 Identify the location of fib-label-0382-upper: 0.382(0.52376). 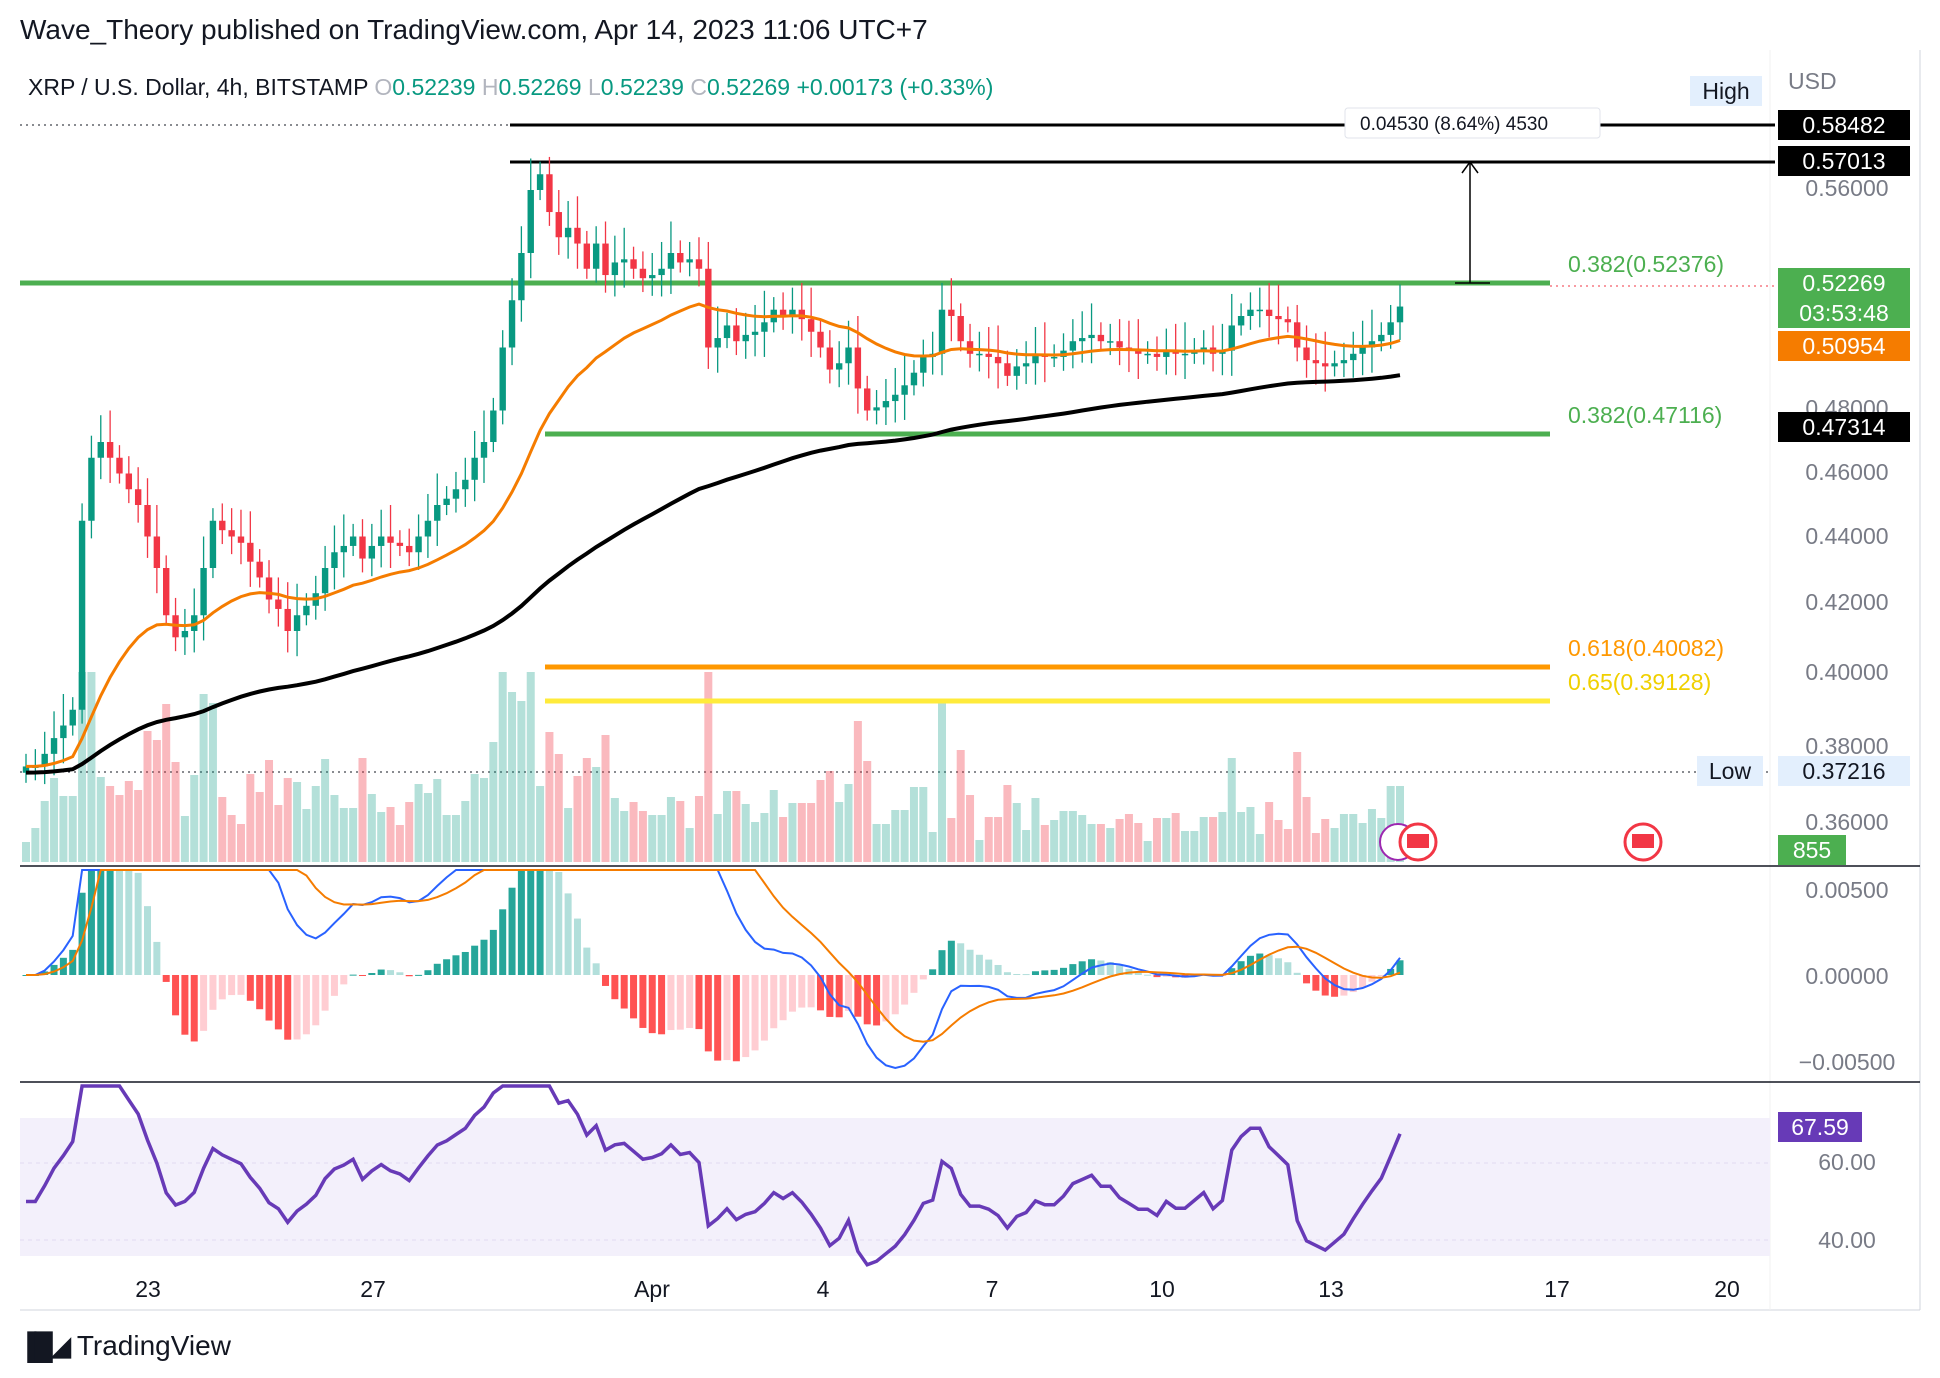
(1646, 264).